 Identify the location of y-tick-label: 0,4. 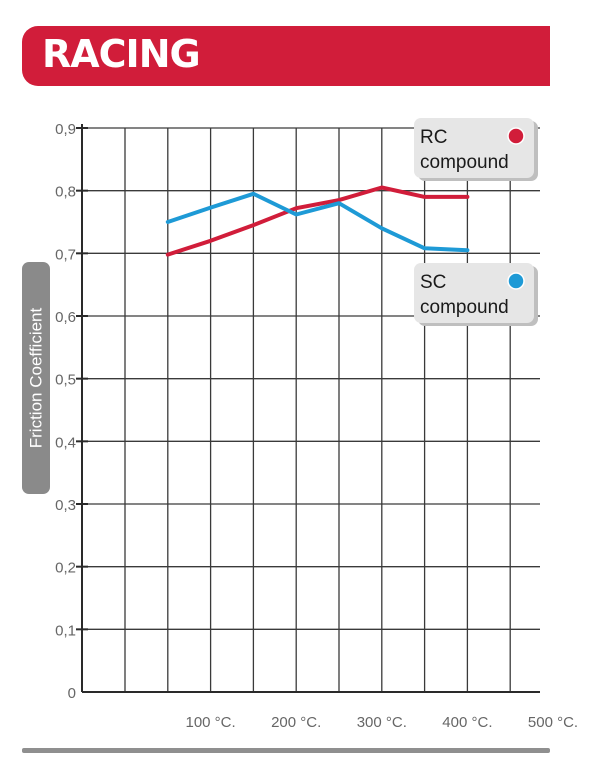
(65, 442).